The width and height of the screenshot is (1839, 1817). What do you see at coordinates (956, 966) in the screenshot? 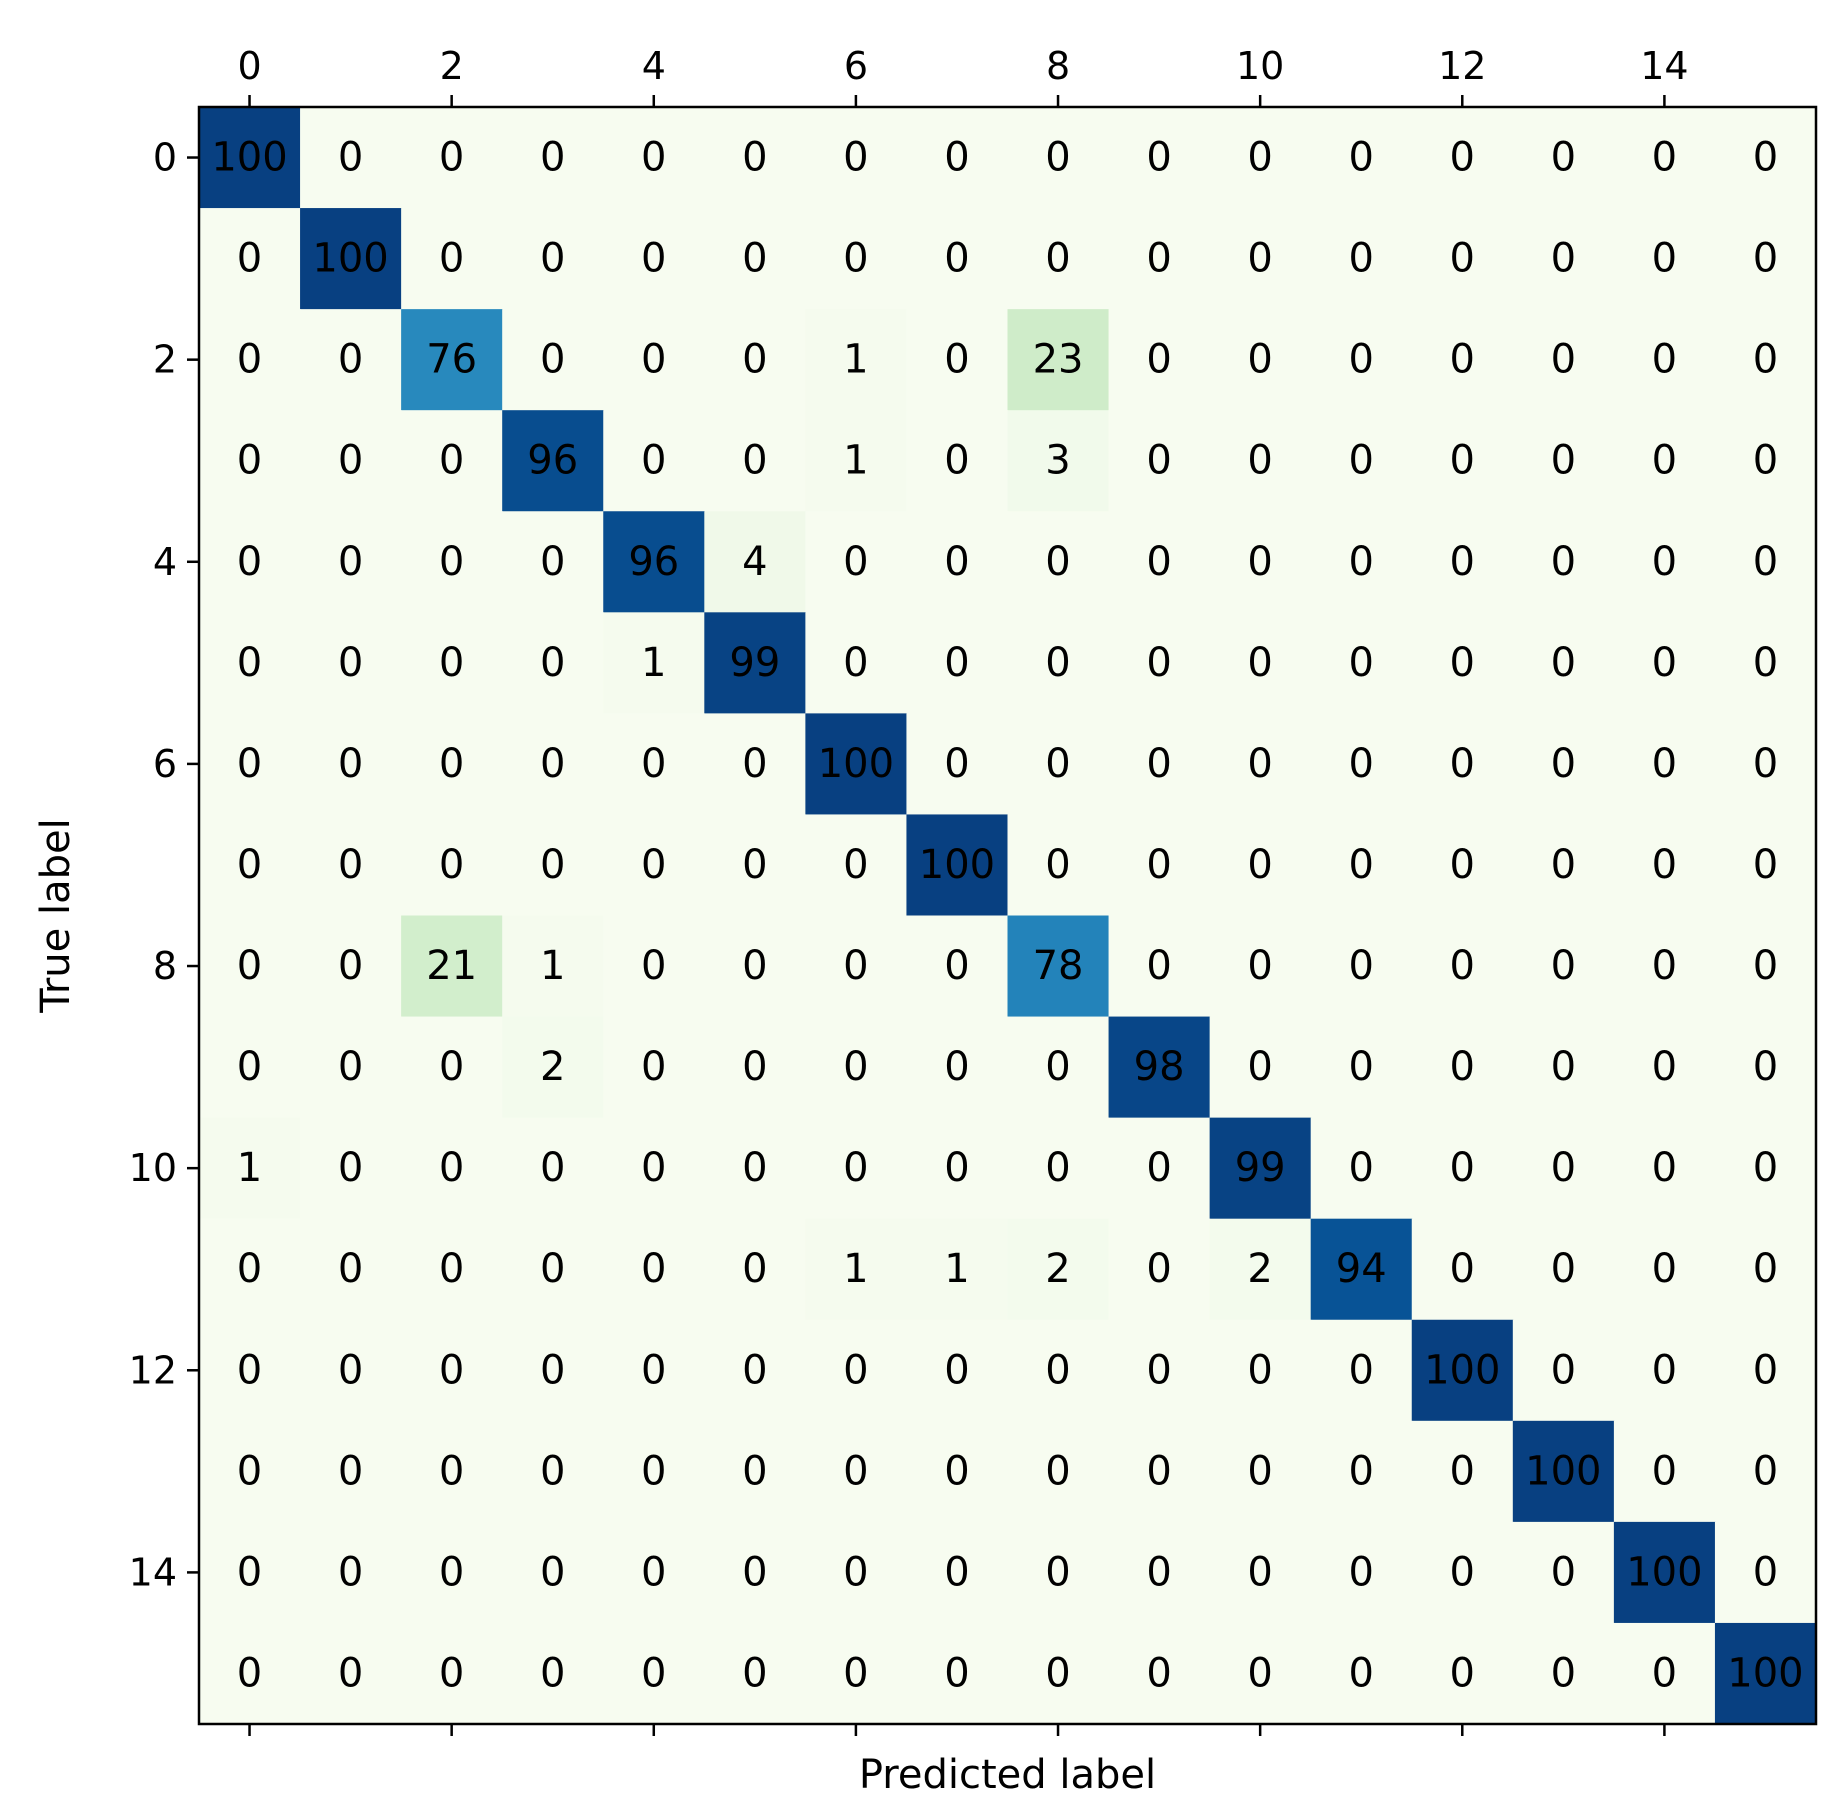
I see `cell-value-r8-c7: 0` at bounding box center [956, 966].